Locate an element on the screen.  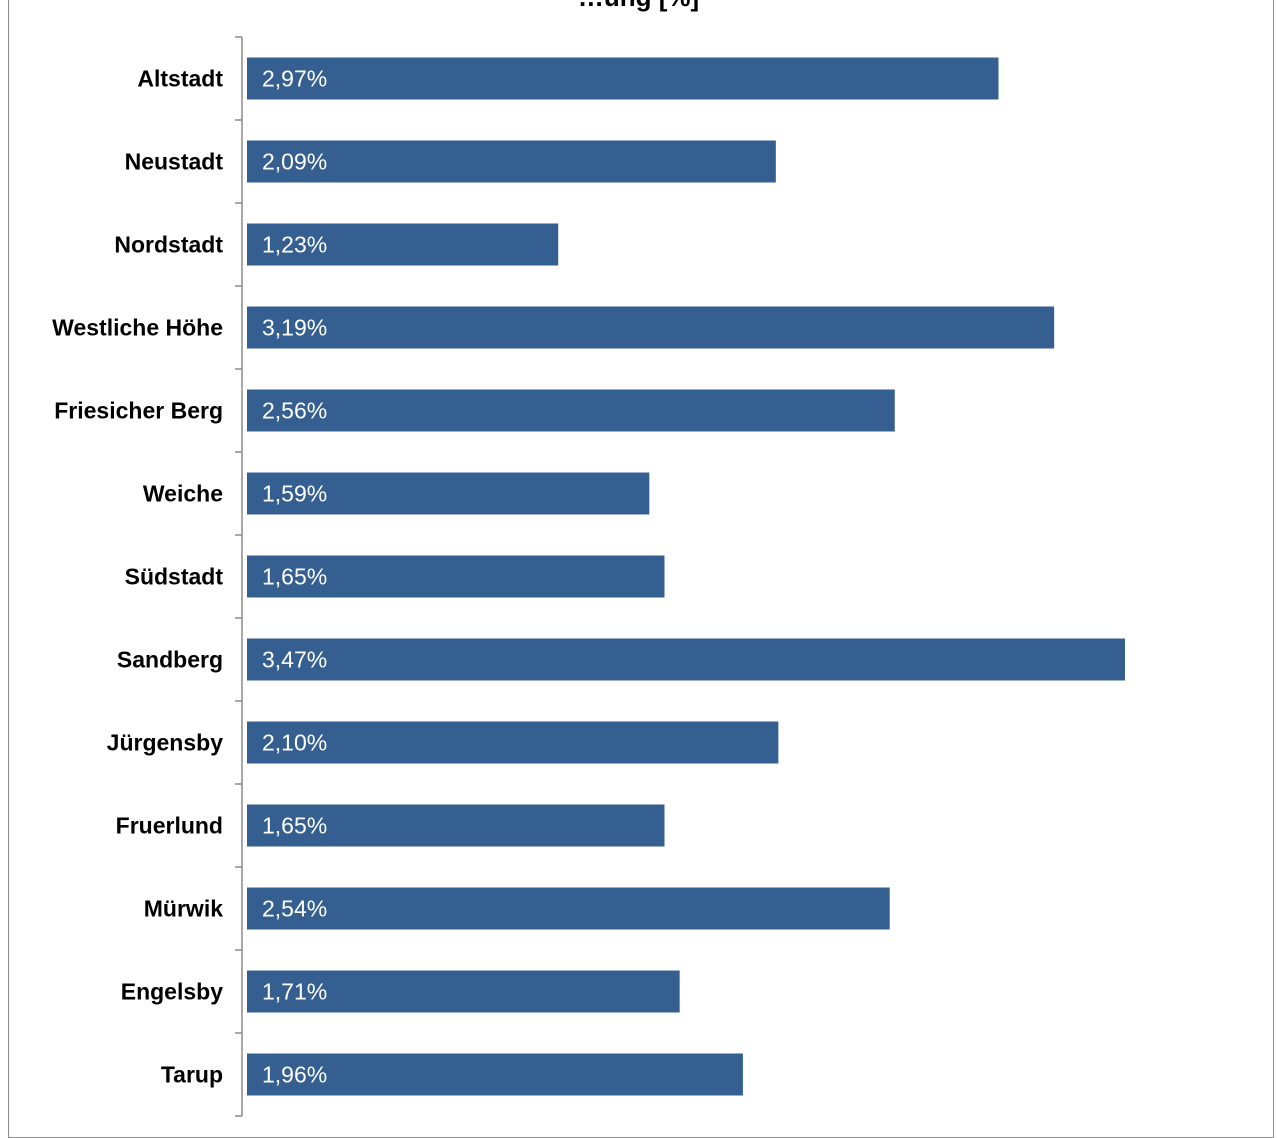
value-label: 2,10% is located at coordinates (294, 743).